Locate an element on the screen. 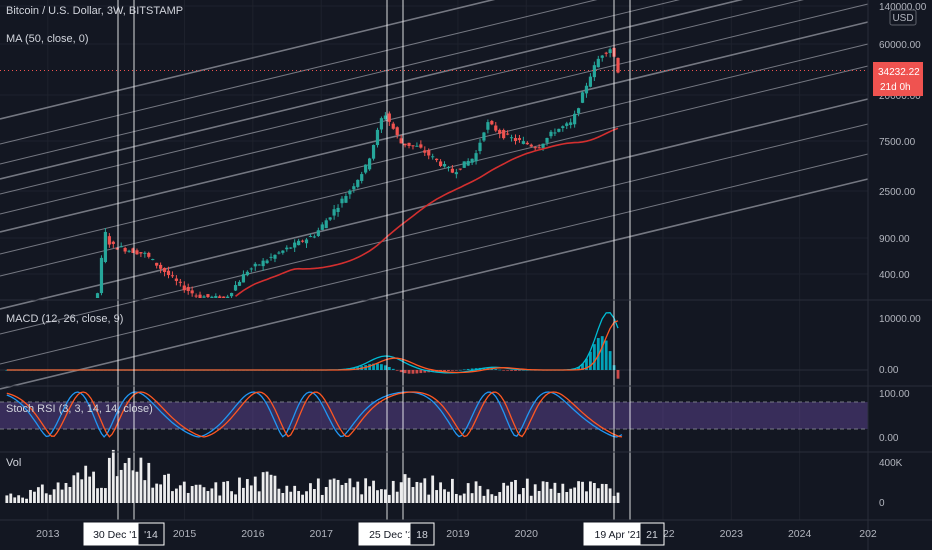 The height and width of the screenshot is (550, 932). macd-signal-line is located at coordinates (312, 347).